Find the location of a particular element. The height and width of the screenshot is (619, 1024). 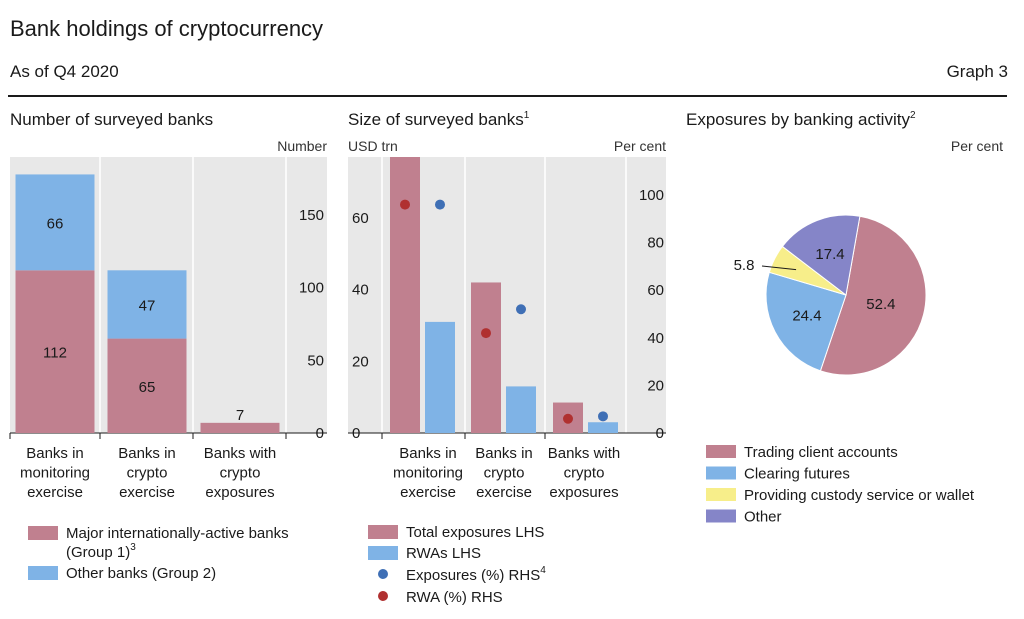

panel1-category-label: Banks with is located at coordinates (240, 453).